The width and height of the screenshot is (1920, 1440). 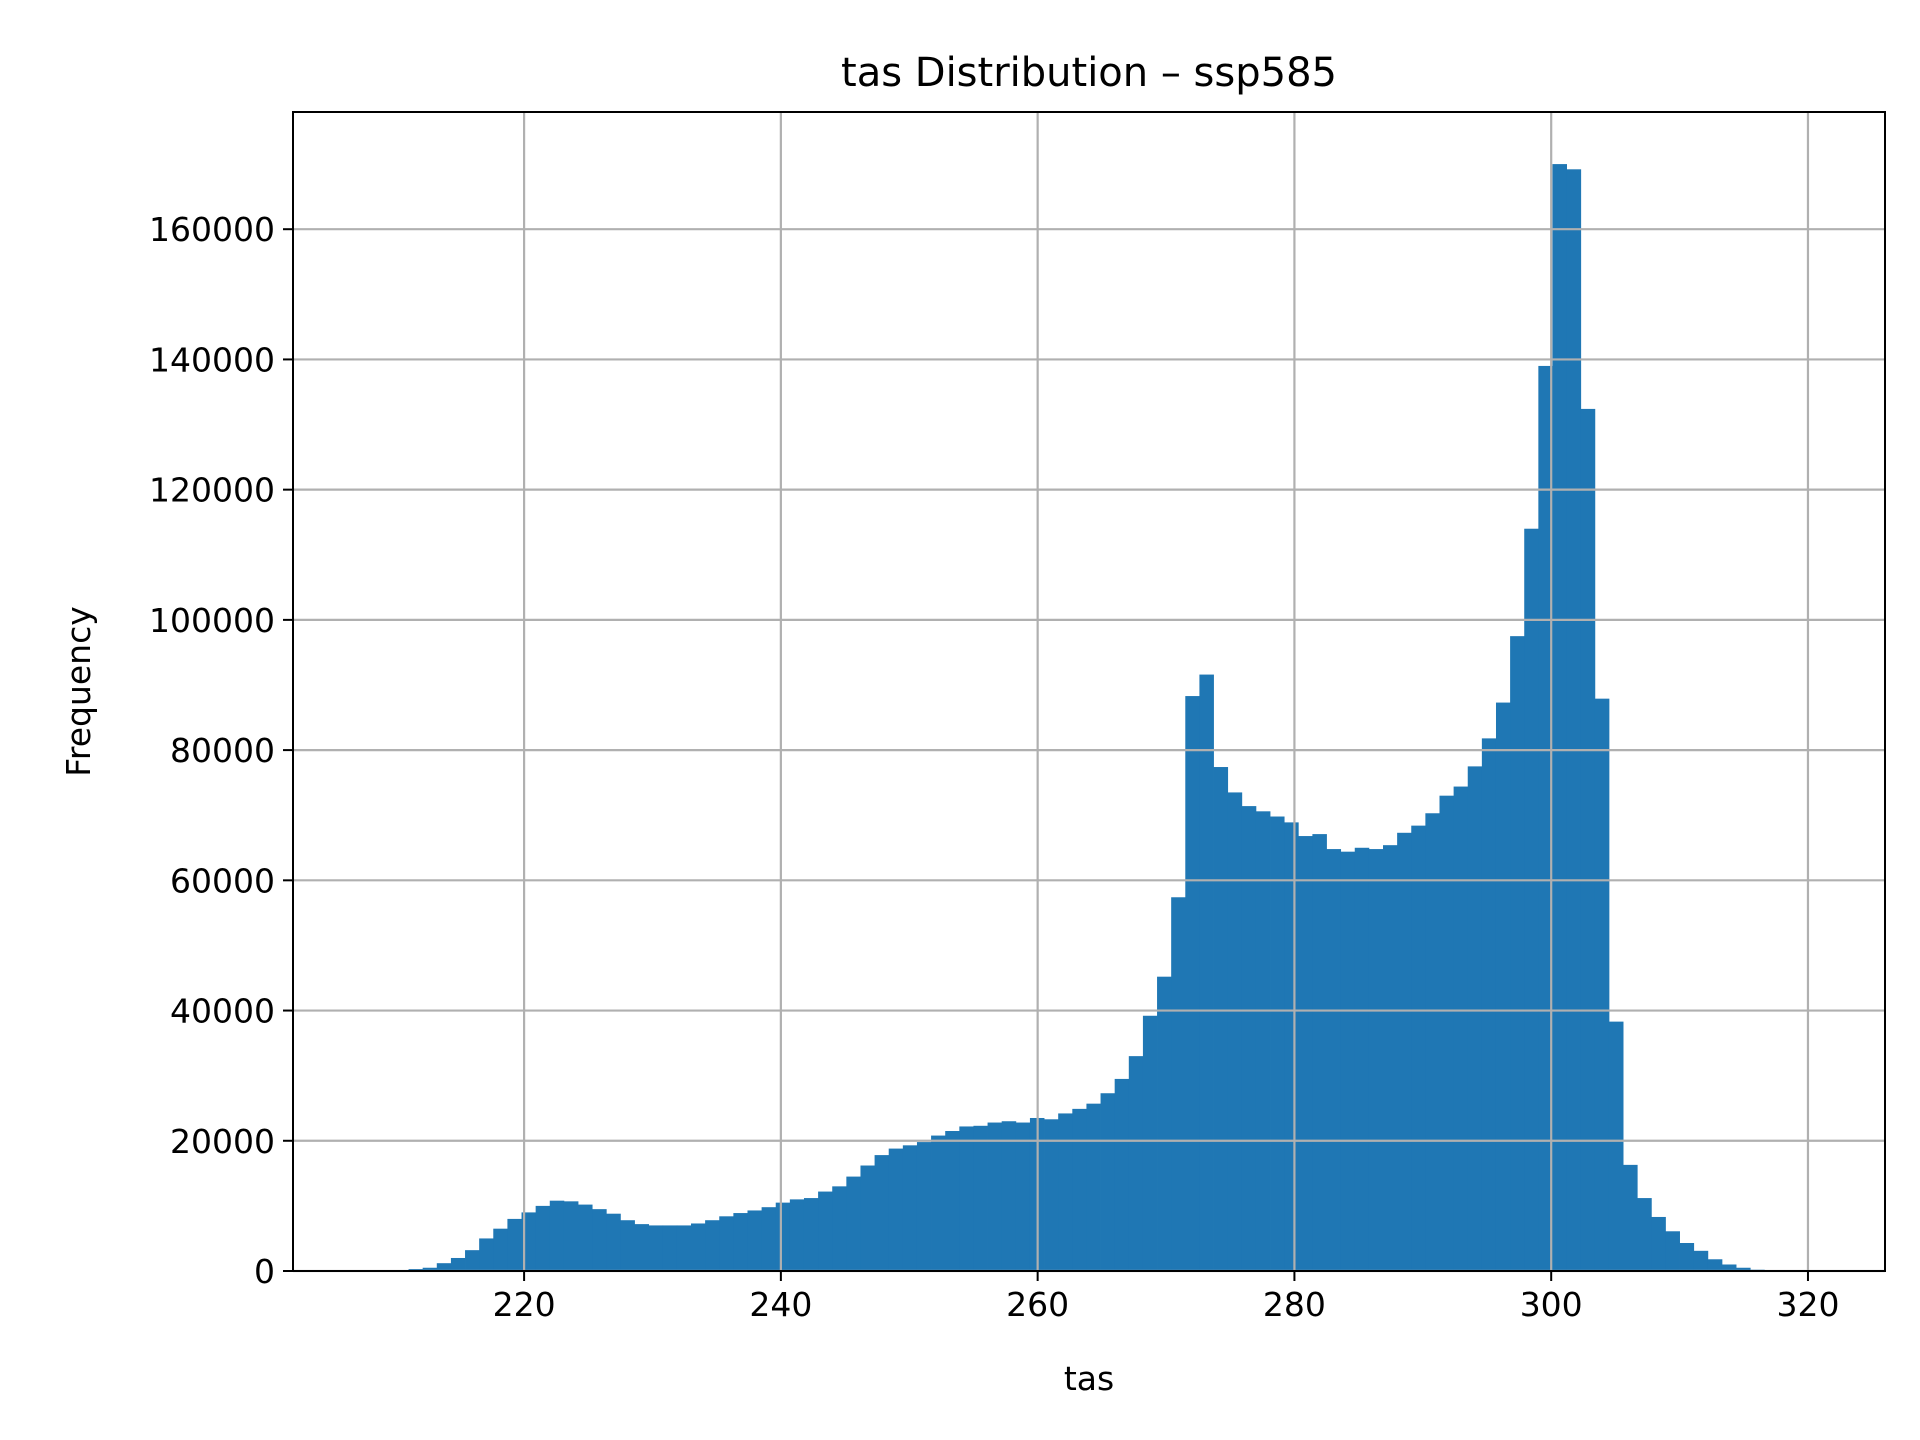 I want to click on y-tick-label: 80000, so click(x=222, y=750).